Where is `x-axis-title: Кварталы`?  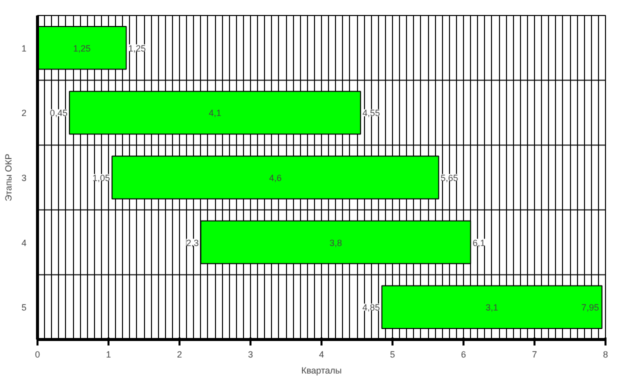
x-axis-title: Кварталы is located at coordinates (321, 371).